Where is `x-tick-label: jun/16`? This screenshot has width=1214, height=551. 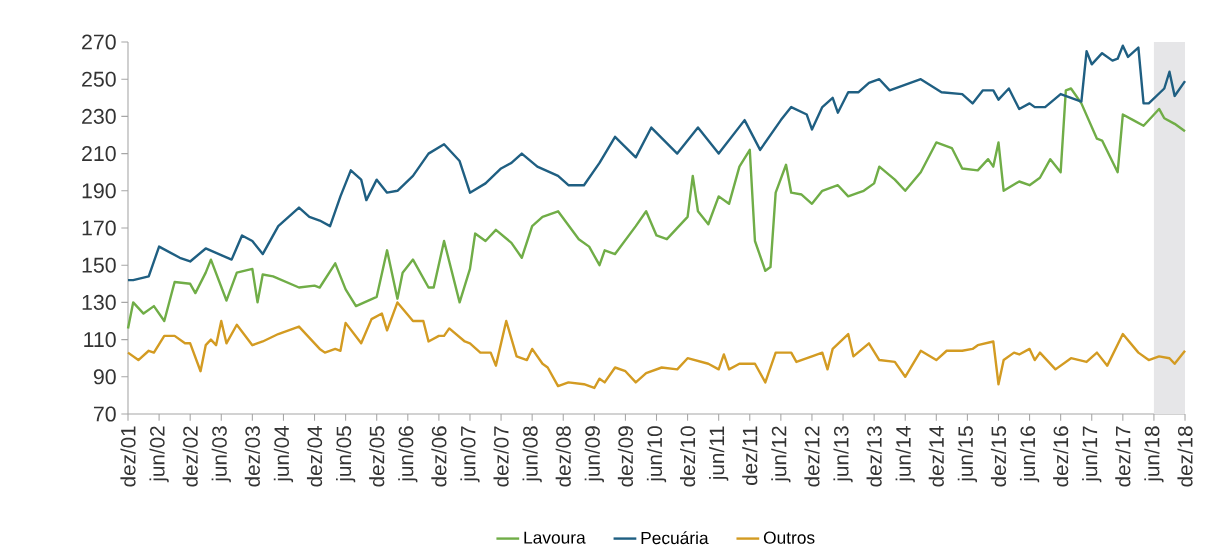
x-tick-label: jun/16 is located at coordinates (1029, 454).